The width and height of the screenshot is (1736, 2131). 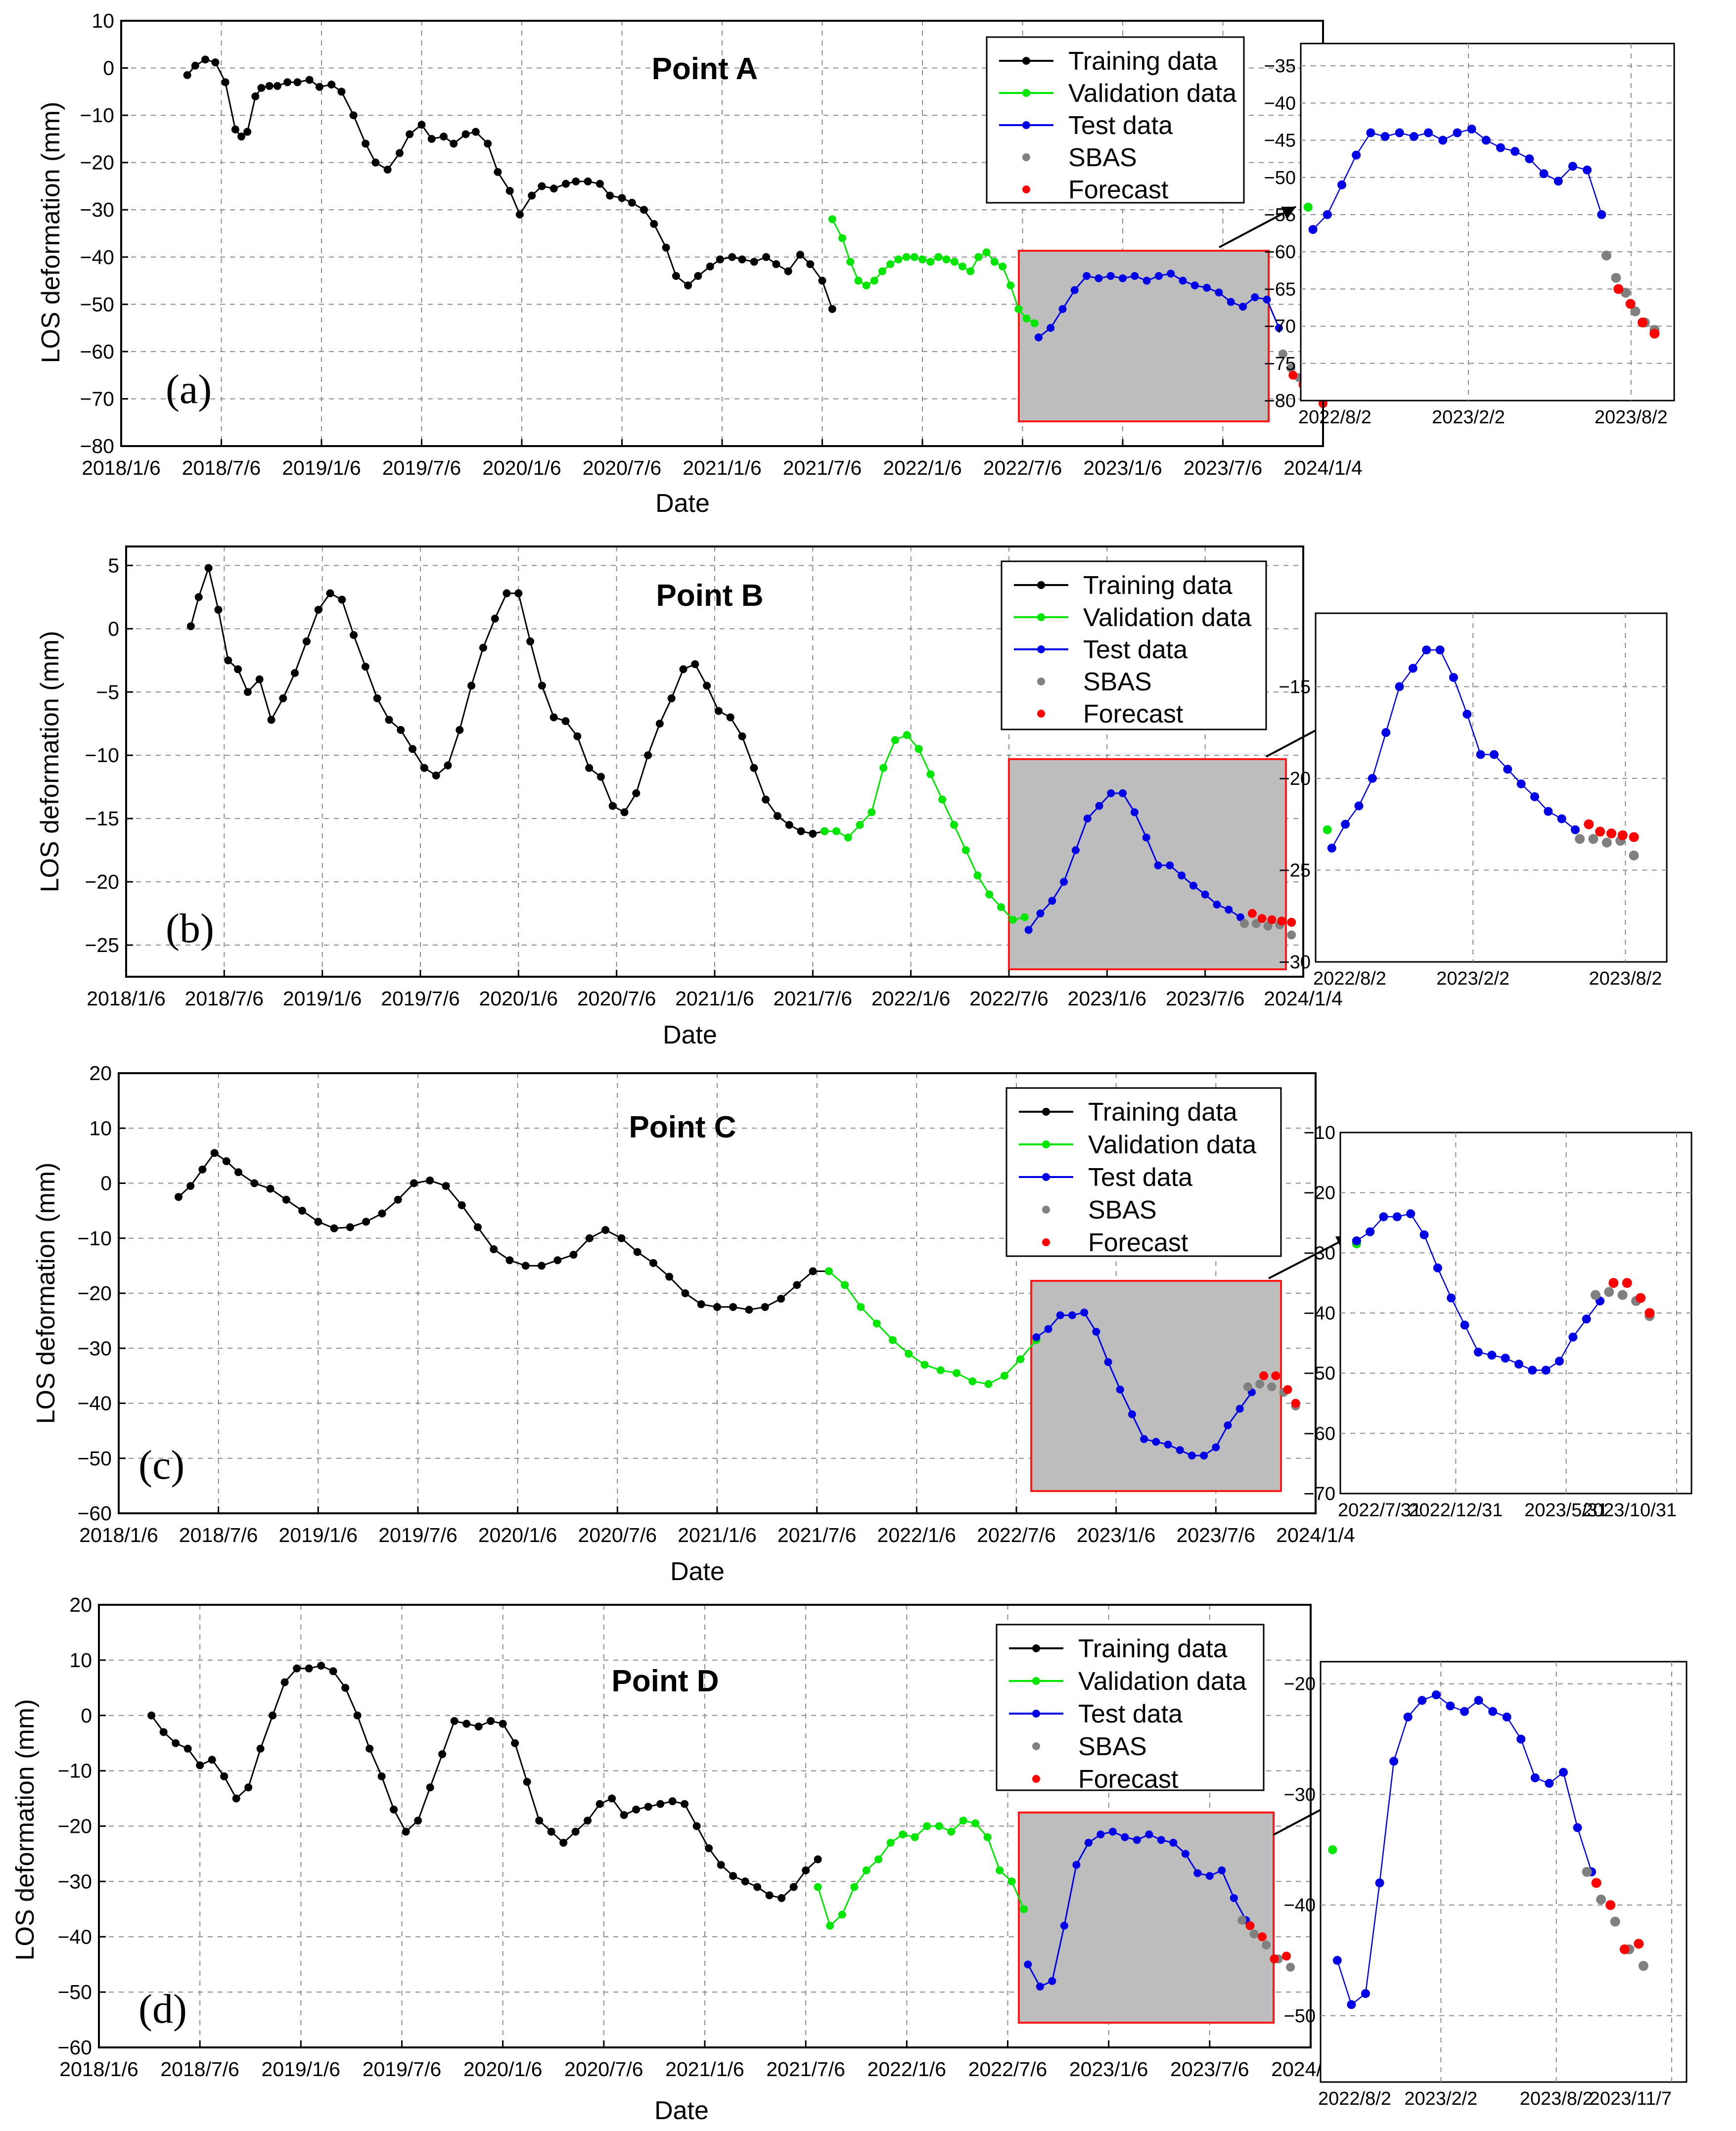 I want to click on panel-d-inset-xtick-label-2: 2023/8/2, so click(x=1556, y=2099).